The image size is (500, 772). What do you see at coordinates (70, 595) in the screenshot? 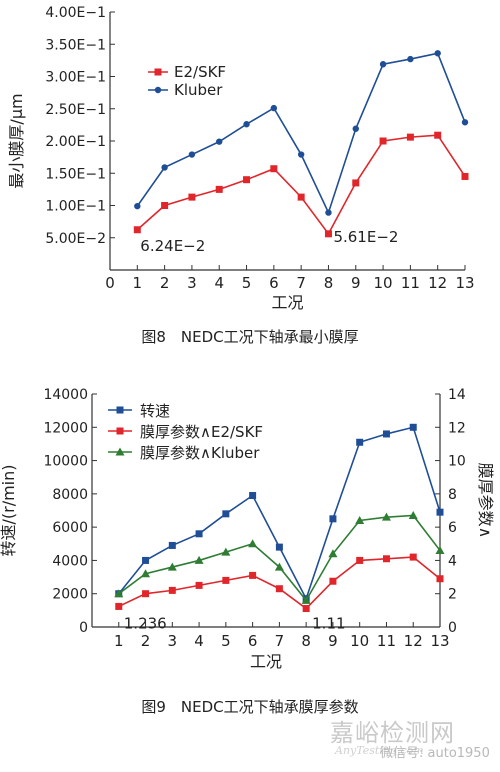
I see `y-left-tick-label: 2000` at bounding box center [70, 595].